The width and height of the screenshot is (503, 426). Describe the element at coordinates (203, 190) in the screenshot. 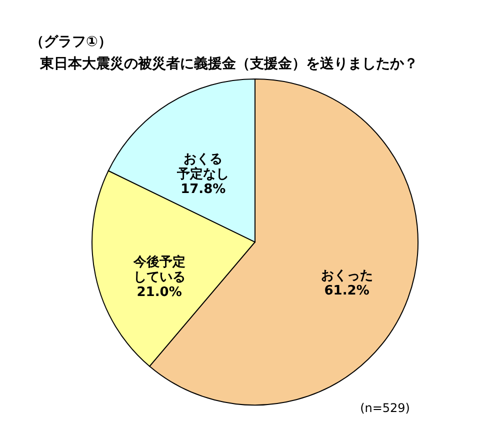

I see `data-label: 17.8%` at that location.